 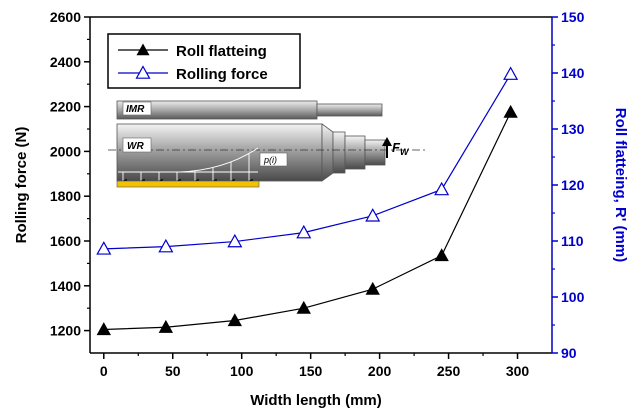 I want to click on wr-chamfer, so click(x=327, y=152).